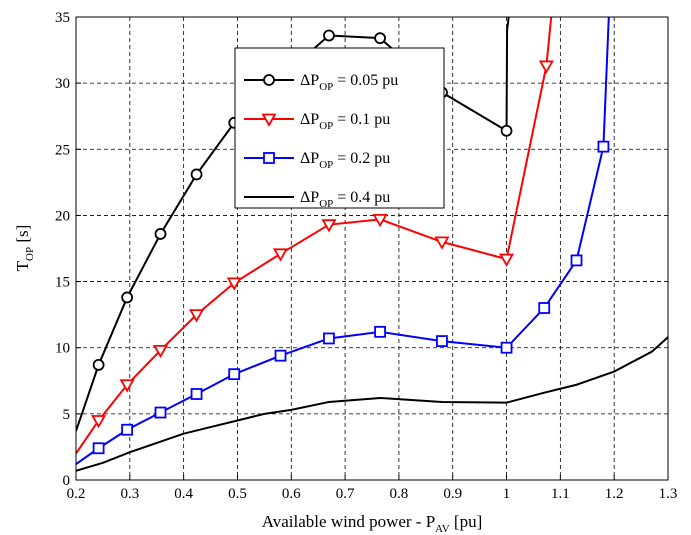 The width and height of the screenshot is (691, 535). Describe the element at coordinates (76, 494) in the screenshot. I see `x-tick-label: 0.2` at that location.